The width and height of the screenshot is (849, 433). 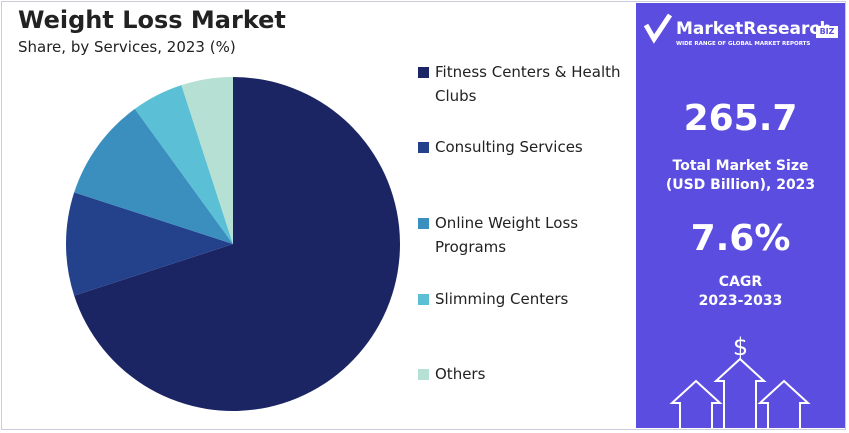 I want to click on cagr: 7.6%, so click(x=740, y=238).